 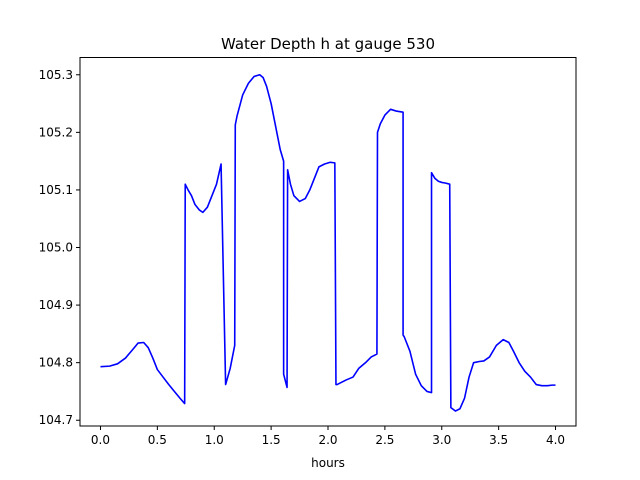 I want to click on x-axis: 0.0 0.5 1.0 1.5 2.0 2.5 3.0 3.5 4.0, so click(x=328, y=436).